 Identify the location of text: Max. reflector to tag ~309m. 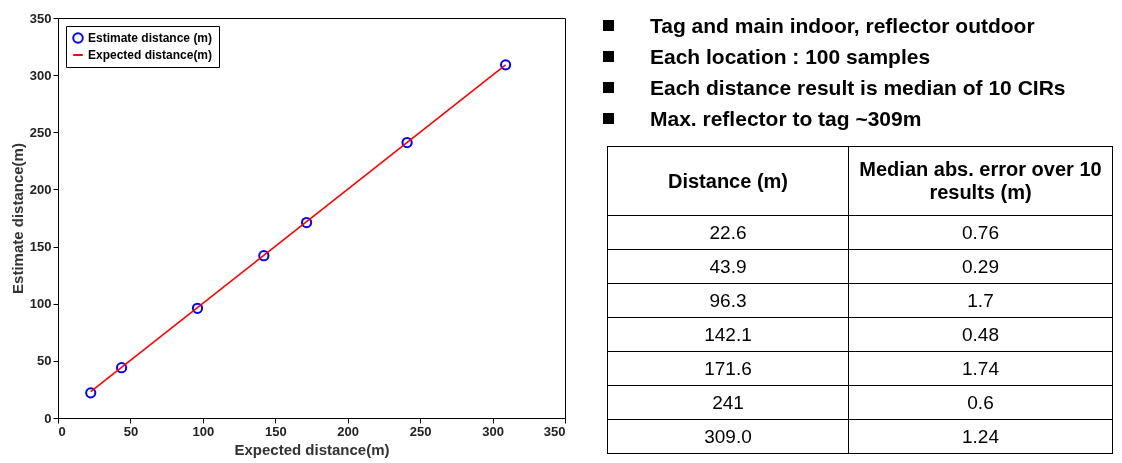
(786, 119).